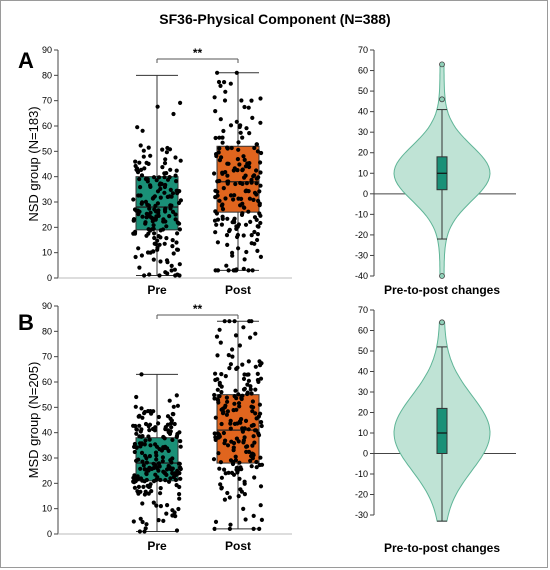 The height and width of the screenshot is (570, 550). I want to click on y-tick-label: 20, so click(363, 153).